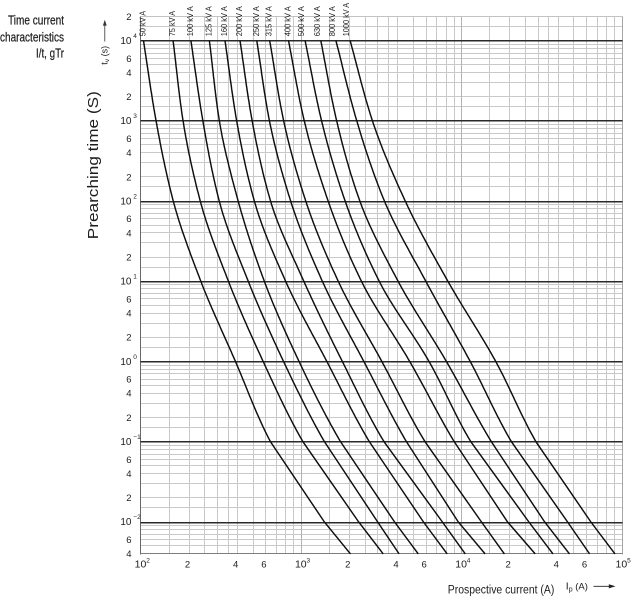 The width and height of the screenshot is (635, 605). What do you see at coordinates (269, 21) in the screenshot?
I see `svg-text: 315 kV A` at bounding box center [269, 21].